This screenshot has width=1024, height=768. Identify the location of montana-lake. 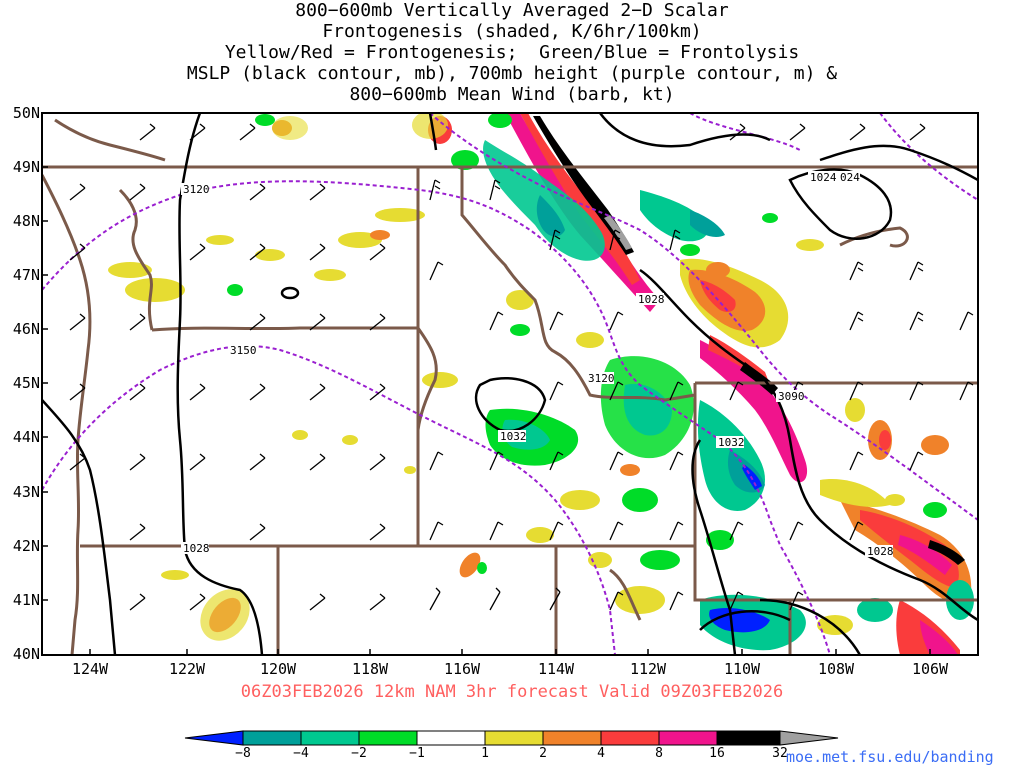
(874, 237).